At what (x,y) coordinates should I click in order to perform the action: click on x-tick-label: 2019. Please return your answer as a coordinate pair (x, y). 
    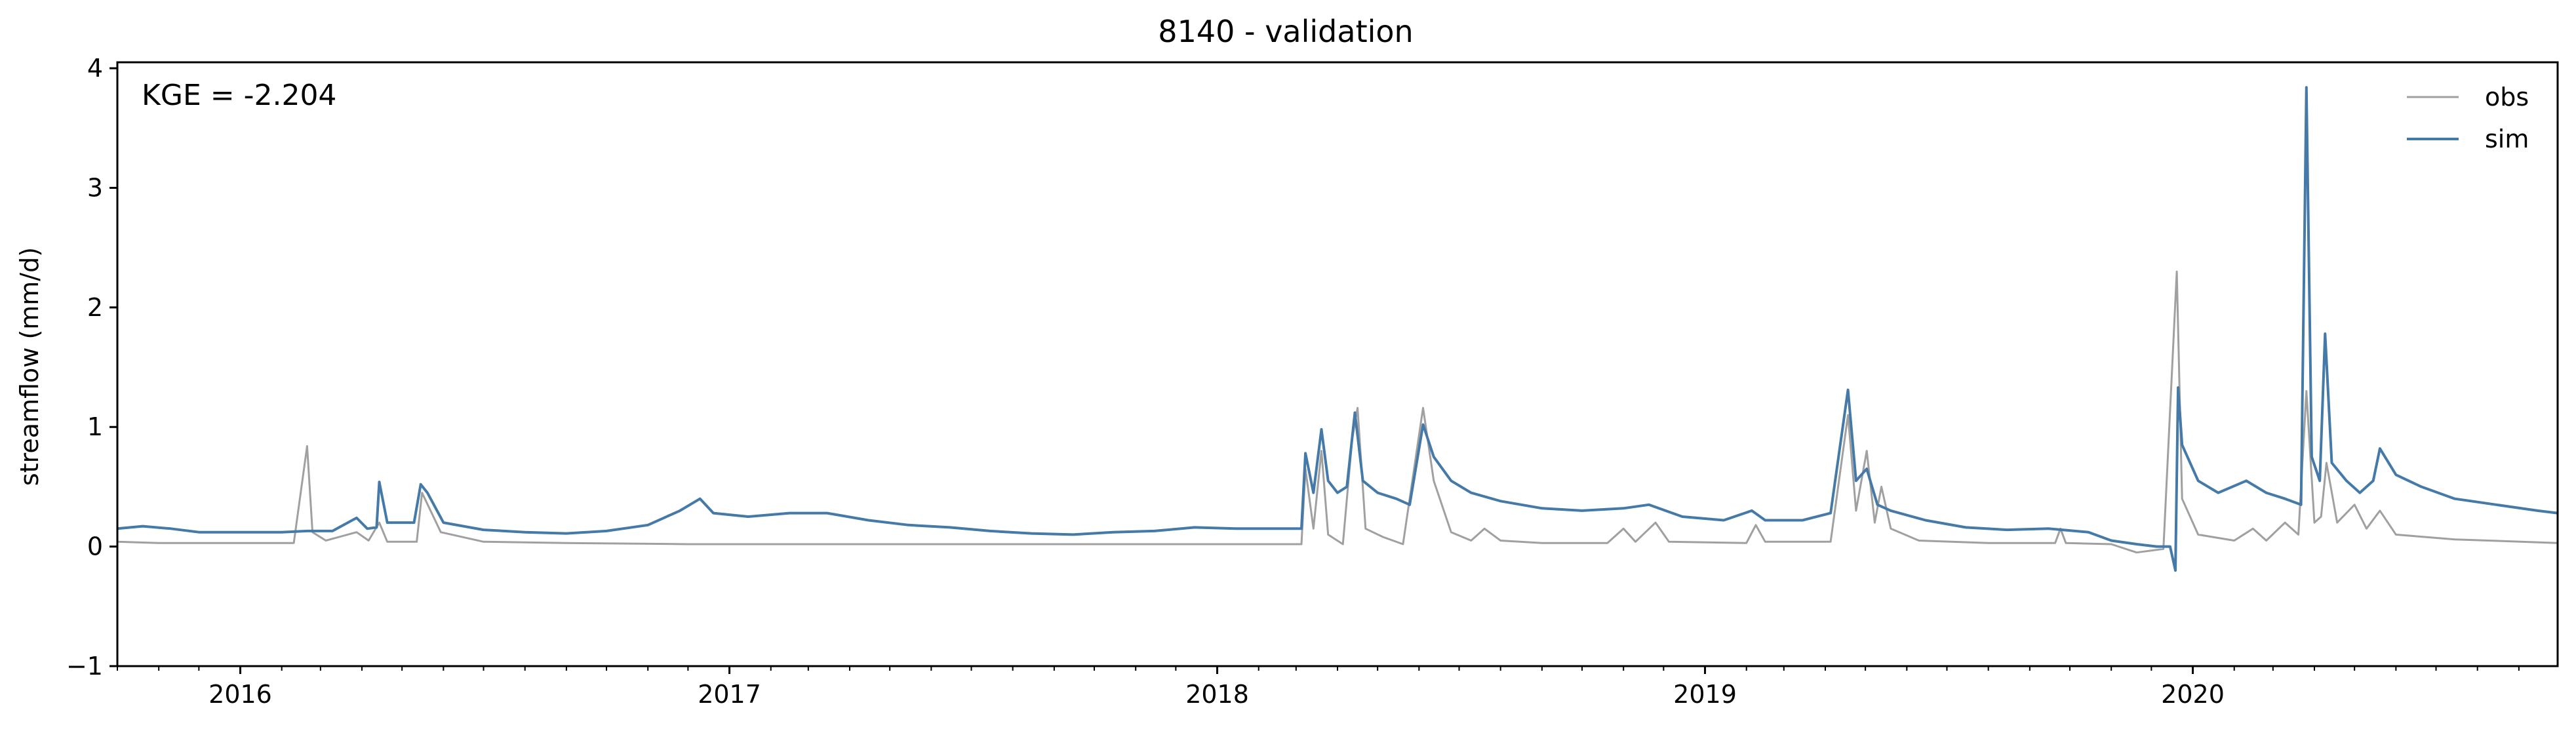
    Looking at the image, I should click on (1705, 694).